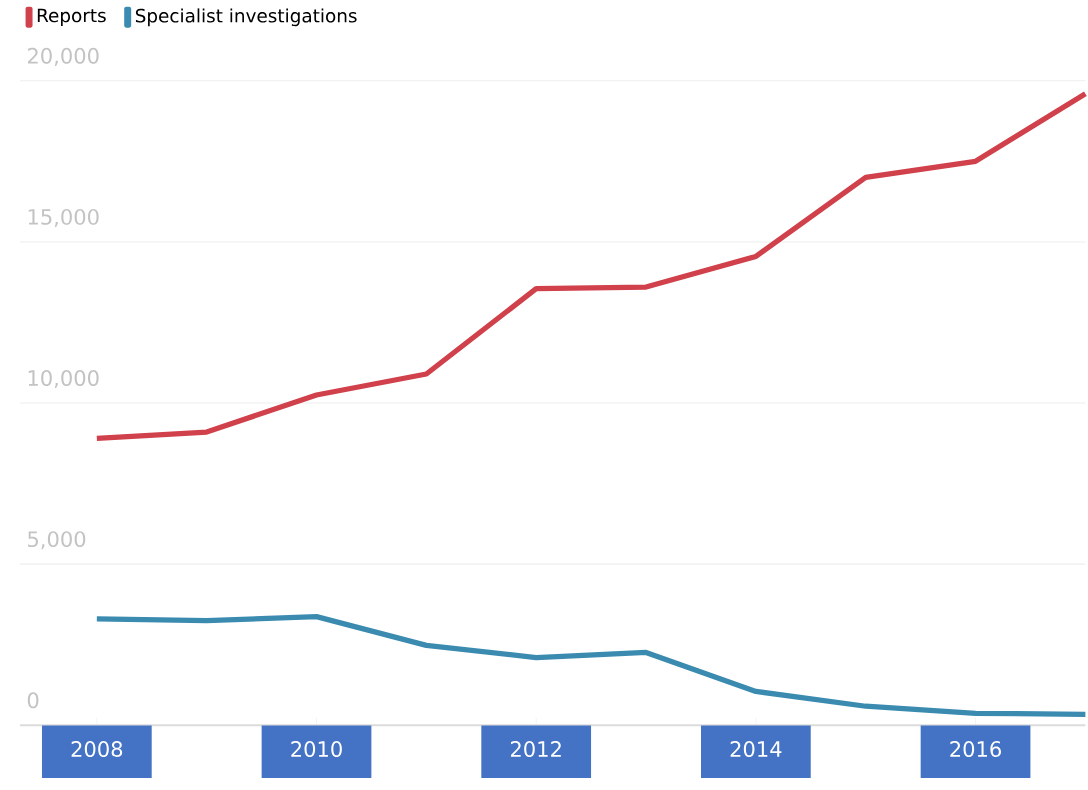  Describe the element at coordinates (535, 749) in the screenshot. I see `x-tick-label: 2012` at that location.